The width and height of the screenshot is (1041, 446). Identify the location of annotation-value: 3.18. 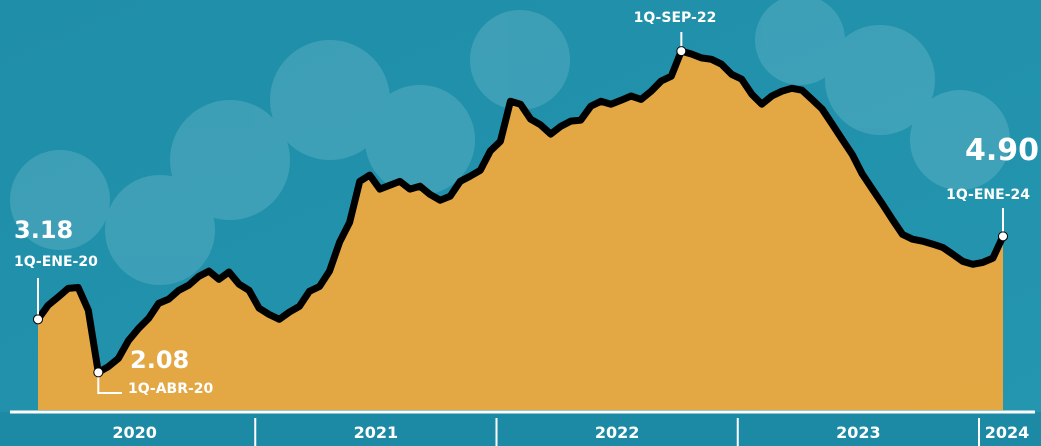
(43, 230).